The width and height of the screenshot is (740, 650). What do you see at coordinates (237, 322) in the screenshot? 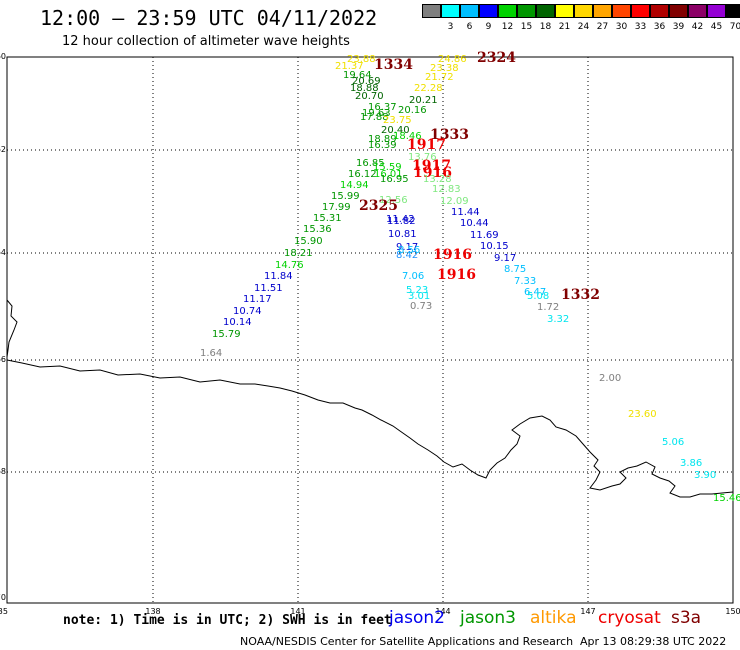
I see `swh-value: 10.14` at bounding box center [237, 322].